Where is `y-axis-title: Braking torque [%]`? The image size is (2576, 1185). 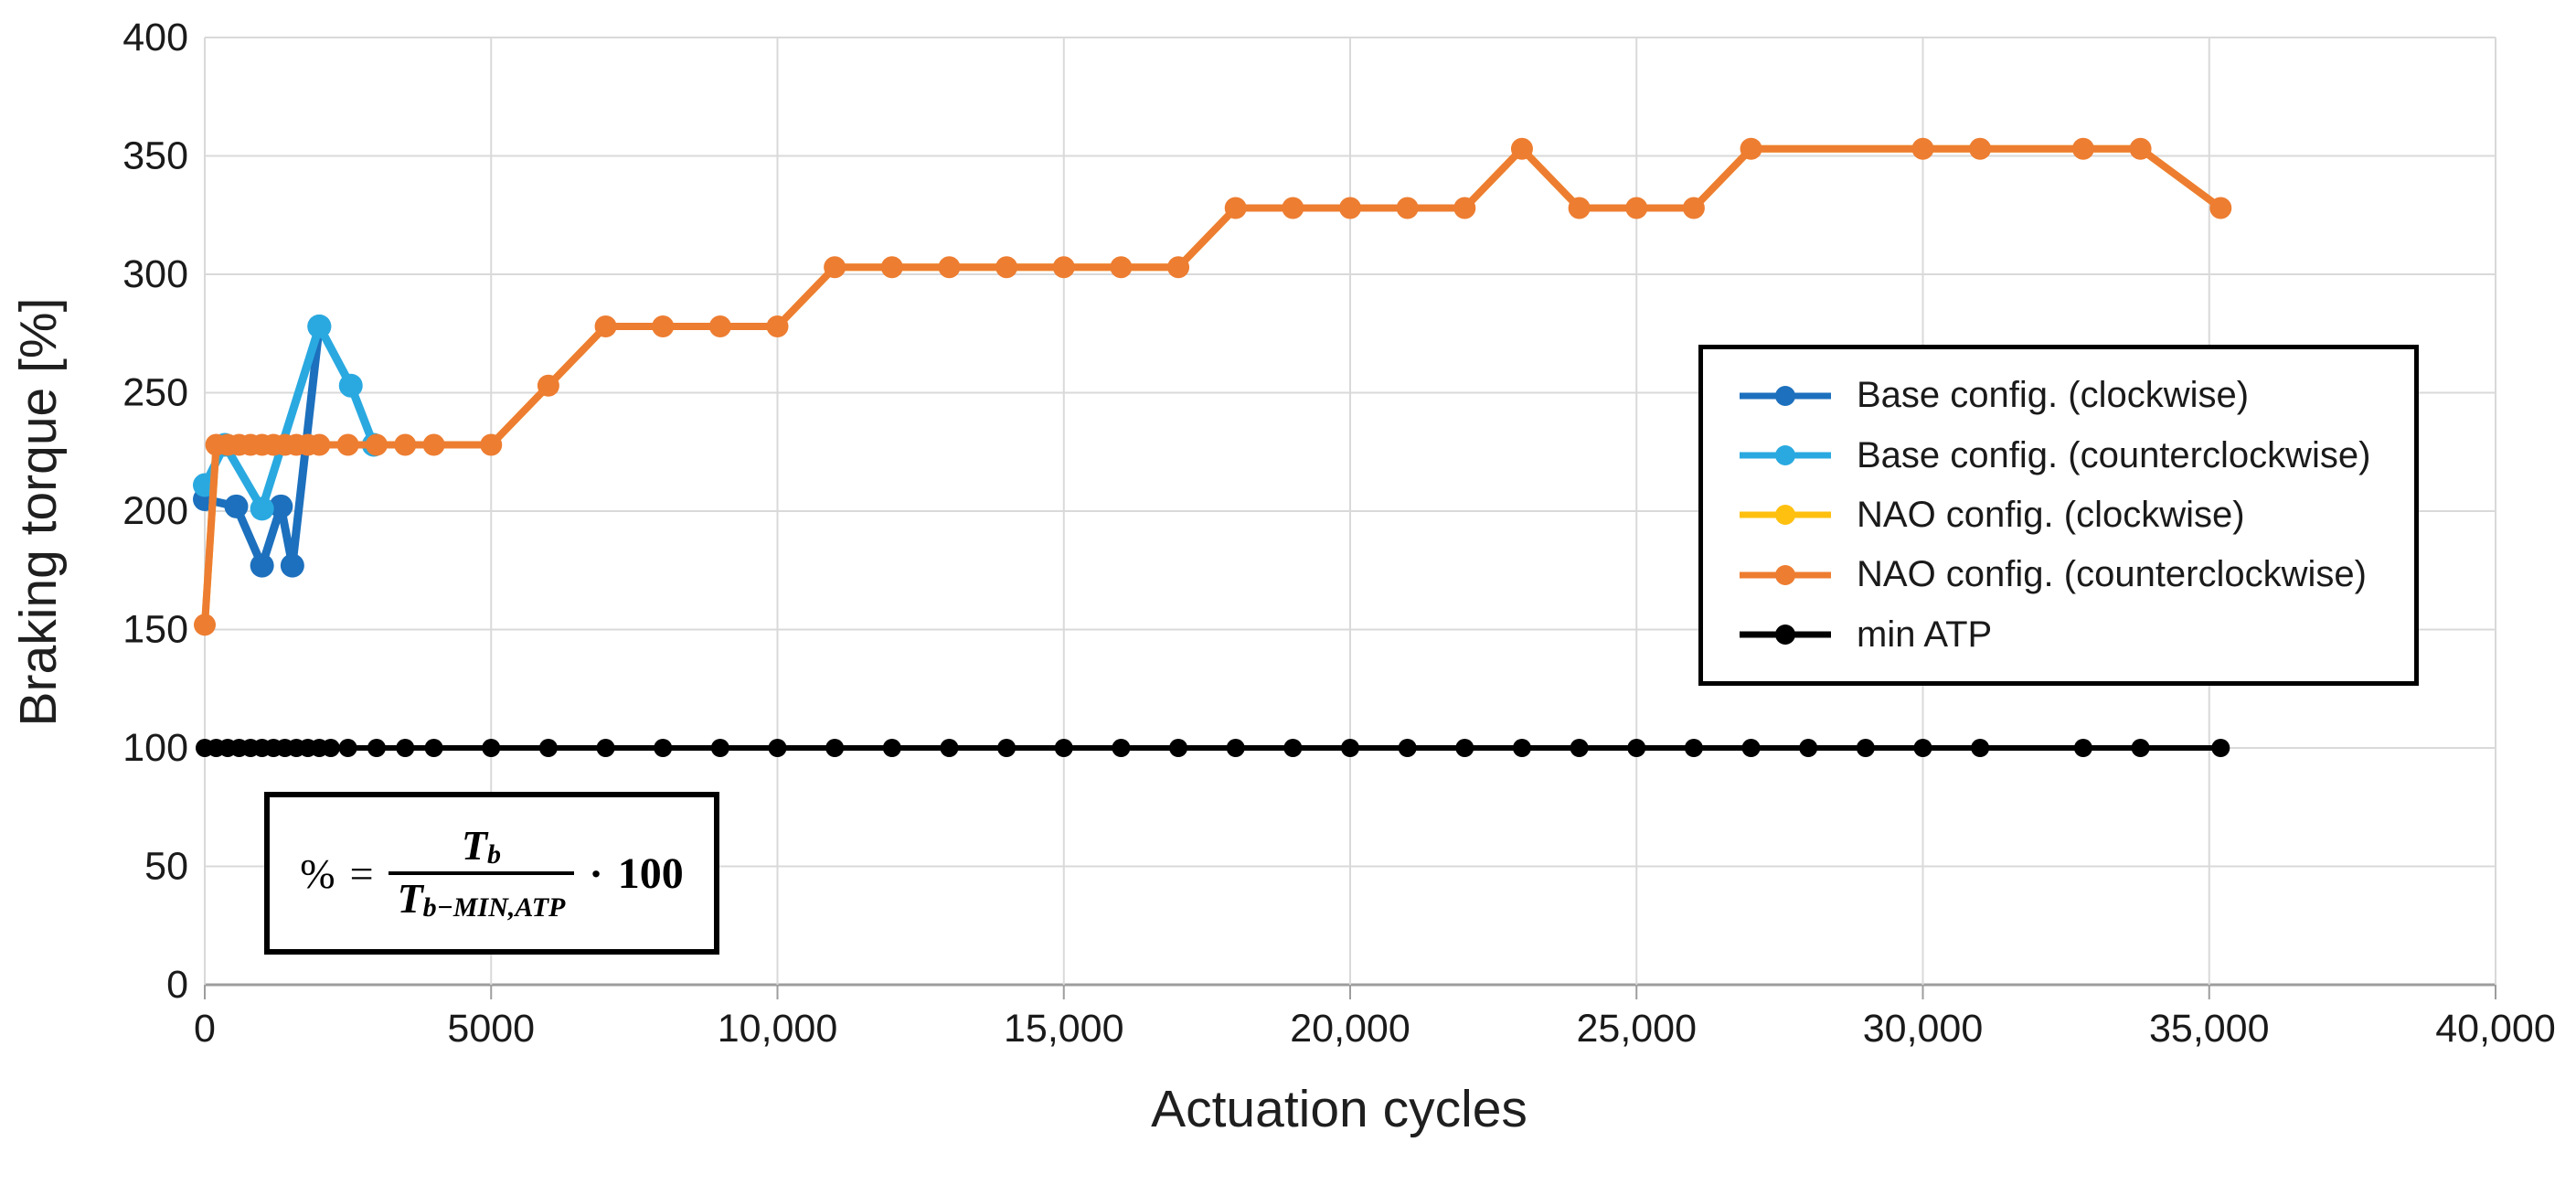
y-axis-title: Braking torque [%] is located at coordinates (38, 512).